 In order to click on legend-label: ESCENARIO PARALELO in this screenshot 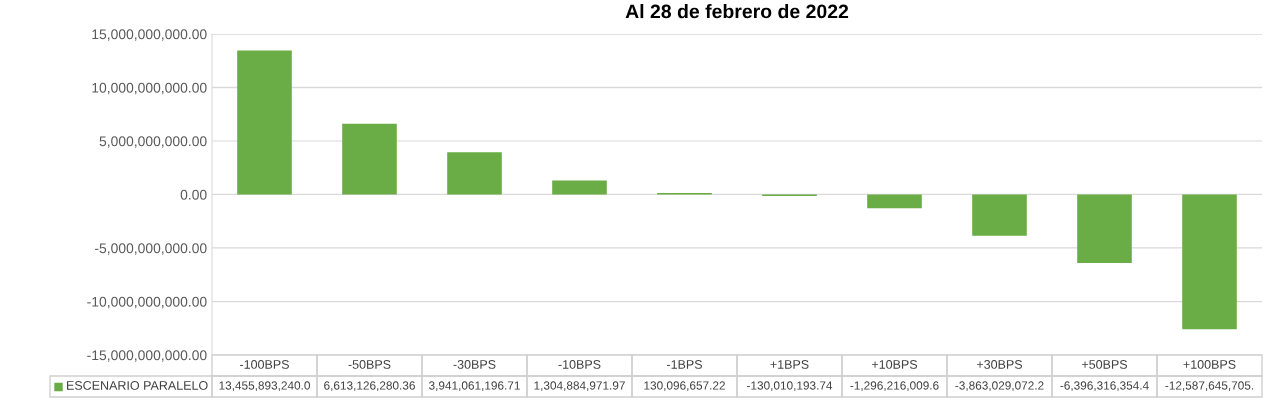, I will do `click(137, 385)`.